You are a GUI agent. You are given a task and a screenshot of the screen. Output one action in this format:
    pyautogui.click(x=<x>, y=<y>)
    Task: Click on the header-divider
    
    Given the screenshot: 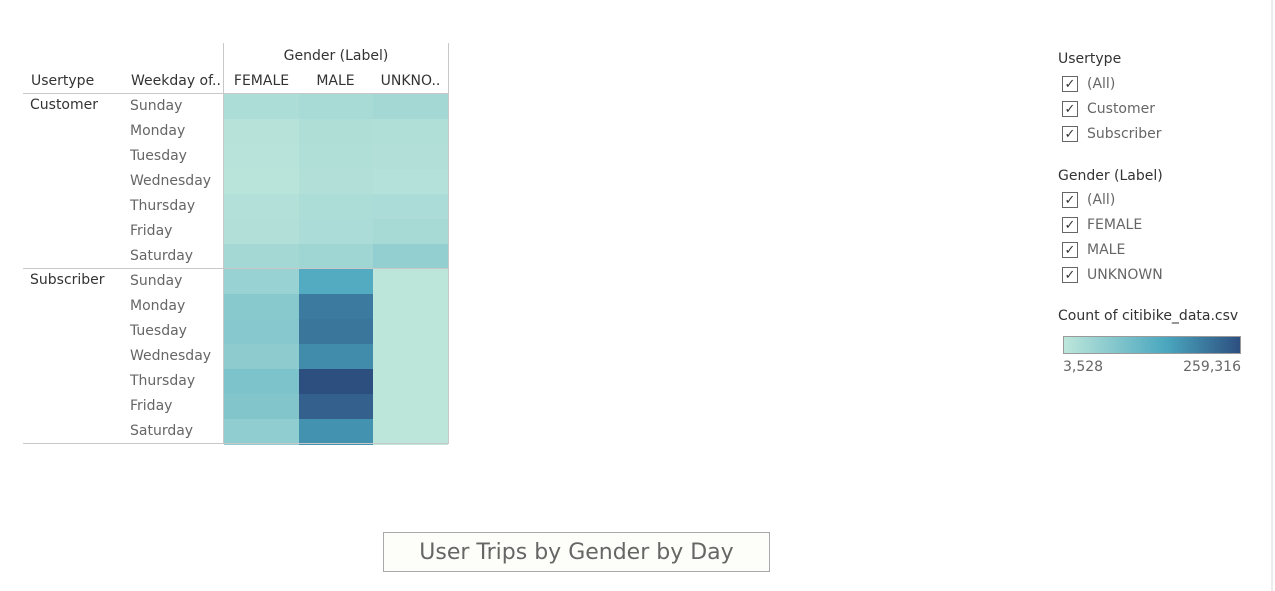 What is the action you would take?
    pyautogui.click(x=236, y=93)
    